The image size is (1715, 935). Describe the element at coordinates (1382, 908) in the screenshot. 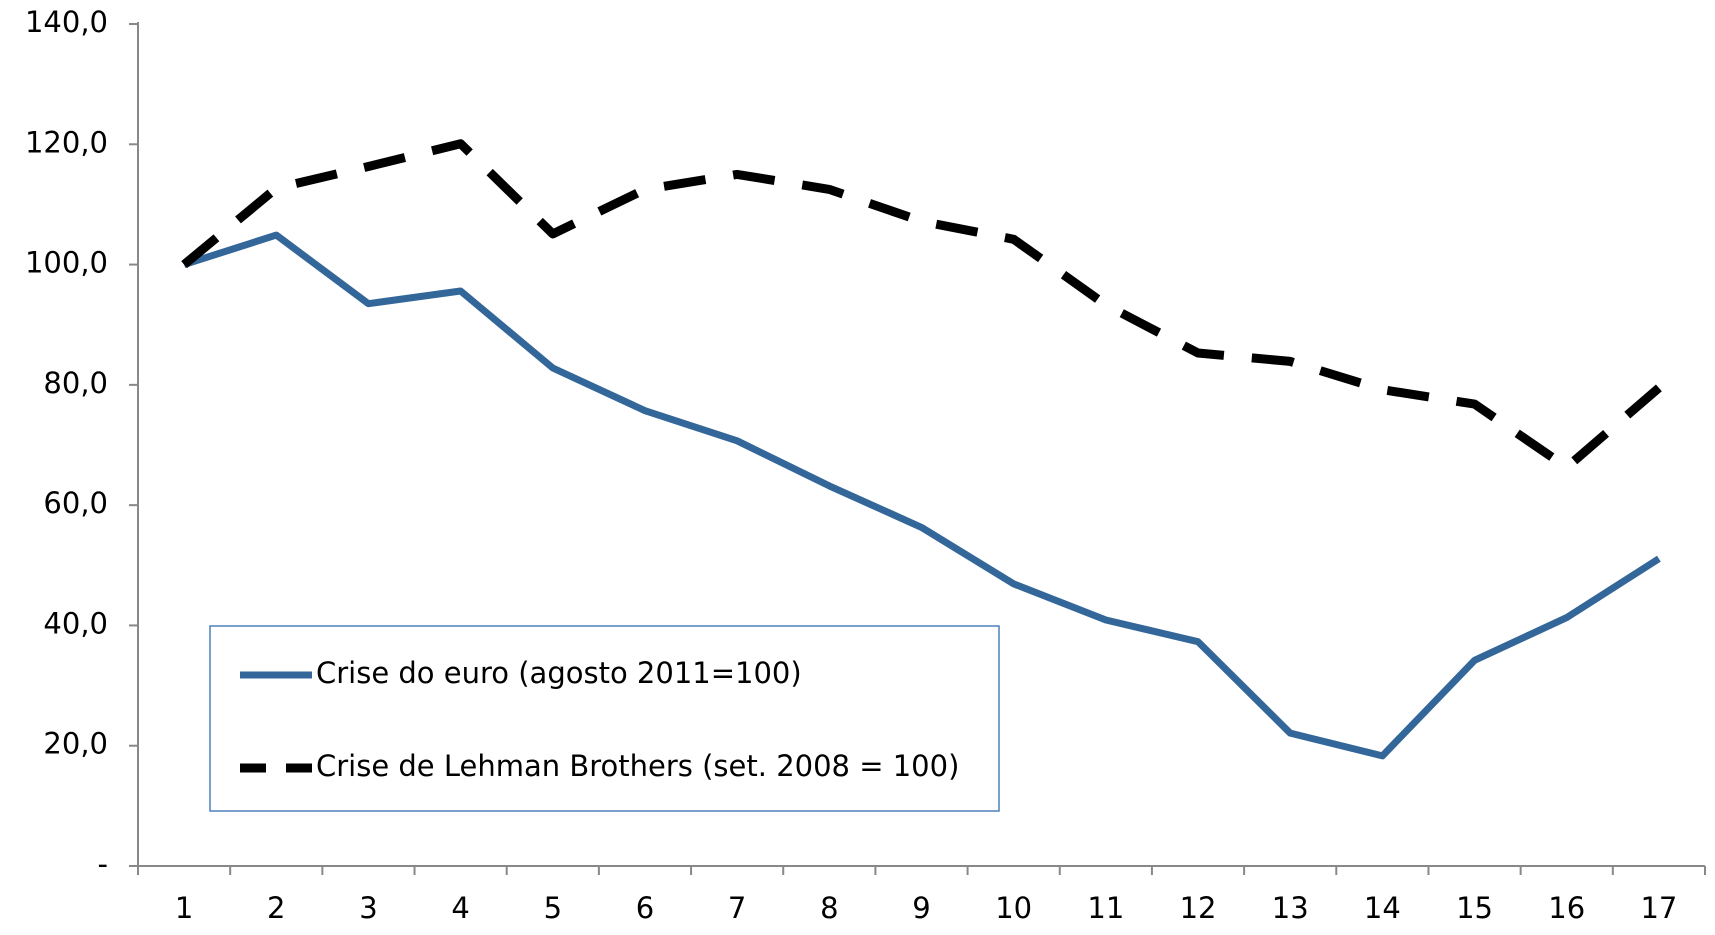

I see `x-tick-label: 14` at that location.